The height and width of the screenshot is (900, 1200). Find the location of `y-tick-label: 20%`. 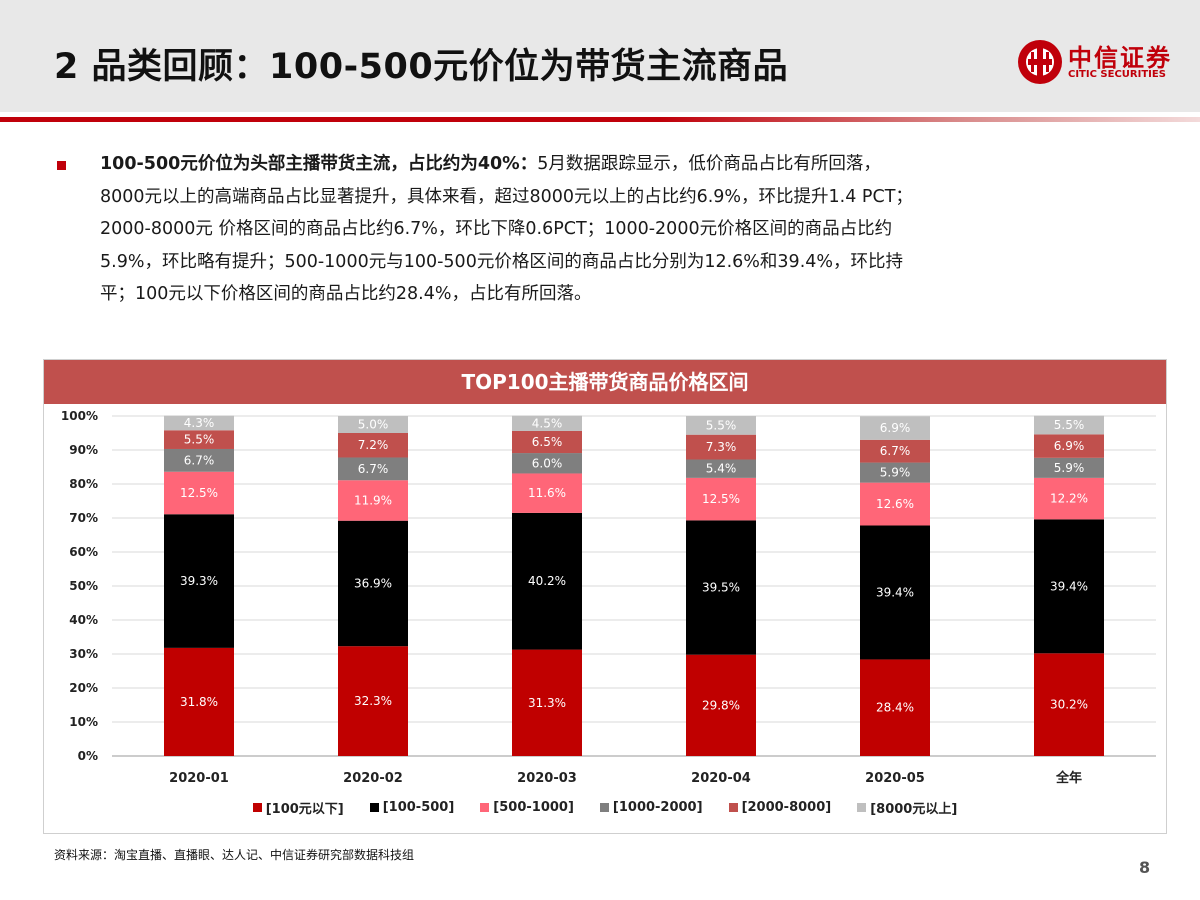

y-tick-label: 20% is located at coordinates (83, 688).